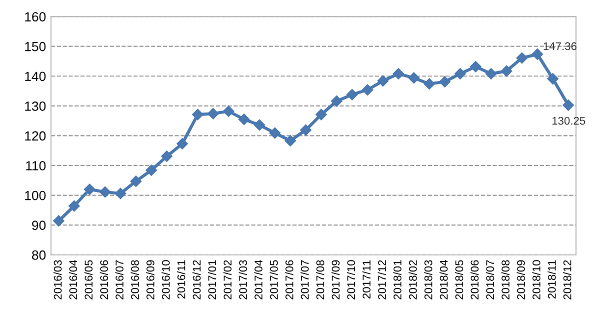  Describe the element at coordinates (520, 280) in the screenshot. I see `x-tick-label: 2018/09` at that location.